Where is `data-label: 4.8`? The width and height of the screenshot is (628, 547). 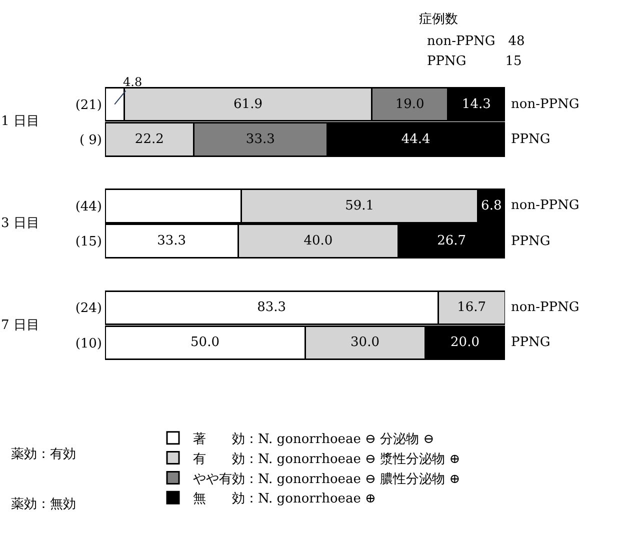 data-label: 4.8 is located at coordinates (132, 82).